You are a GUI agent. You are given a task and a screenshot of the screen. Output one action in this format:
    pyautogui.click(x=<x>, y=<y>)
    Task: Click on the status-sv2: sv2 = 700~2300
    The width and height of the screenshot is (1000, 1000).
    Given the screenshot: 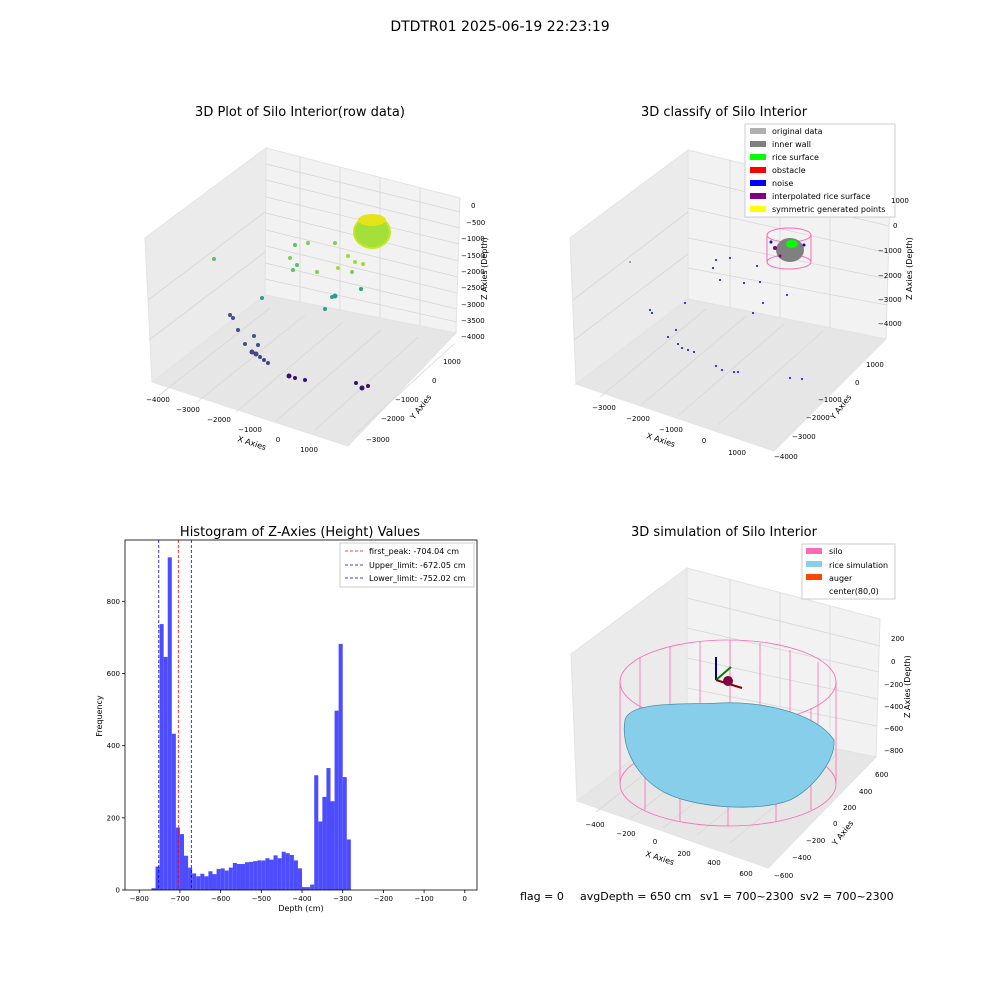 What is the action you would take?
    pyautogui.click(x=847, y=896)
    